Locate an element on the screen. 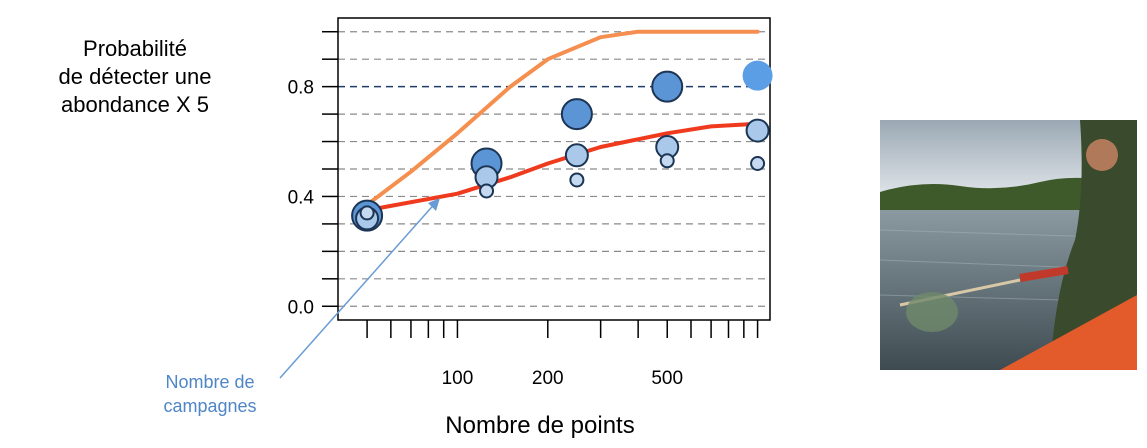  curves is located at coordinates (562, 121).